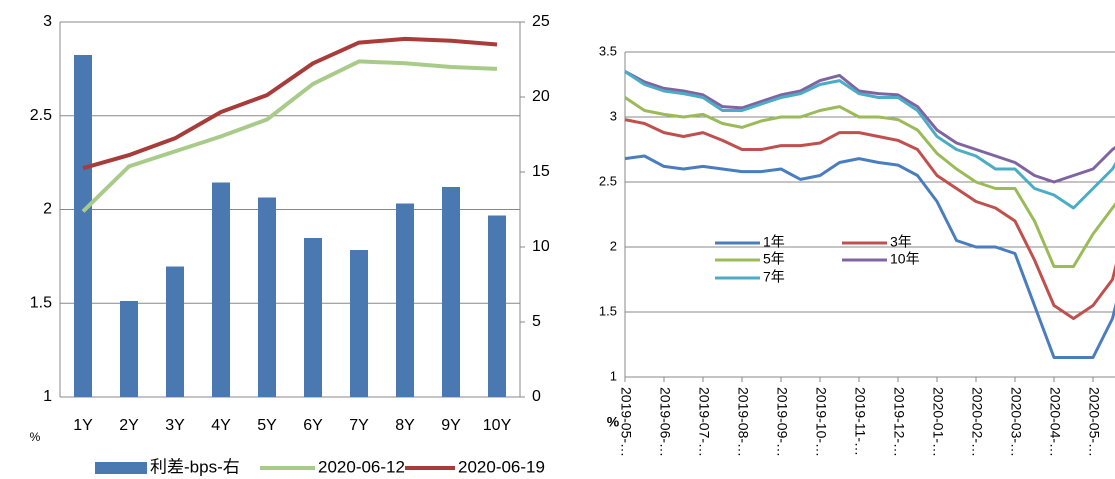  I want to click on x-tick-label: 7Y, so click(359, 425).